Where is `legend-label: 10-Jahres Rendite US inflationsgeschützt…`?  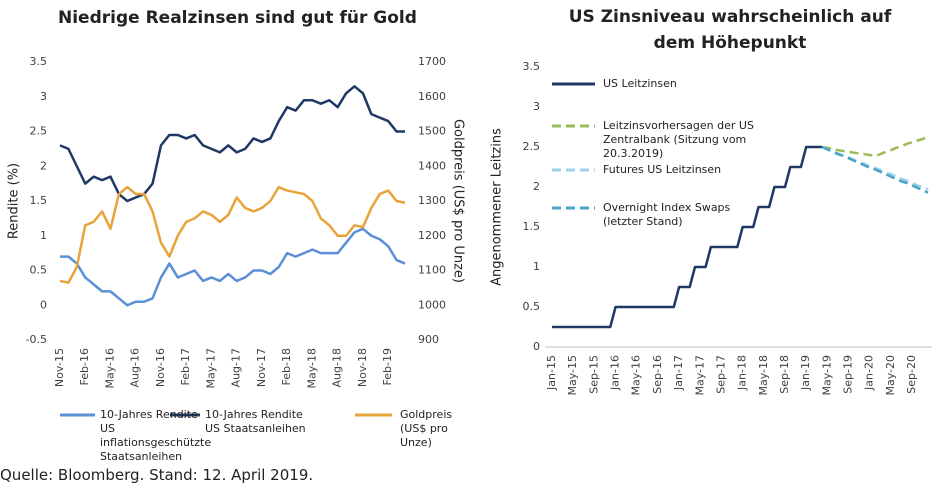 legend-label: 10-Jahres Rendite US inflationsgeschützt… is located at coordinates (156, 435).